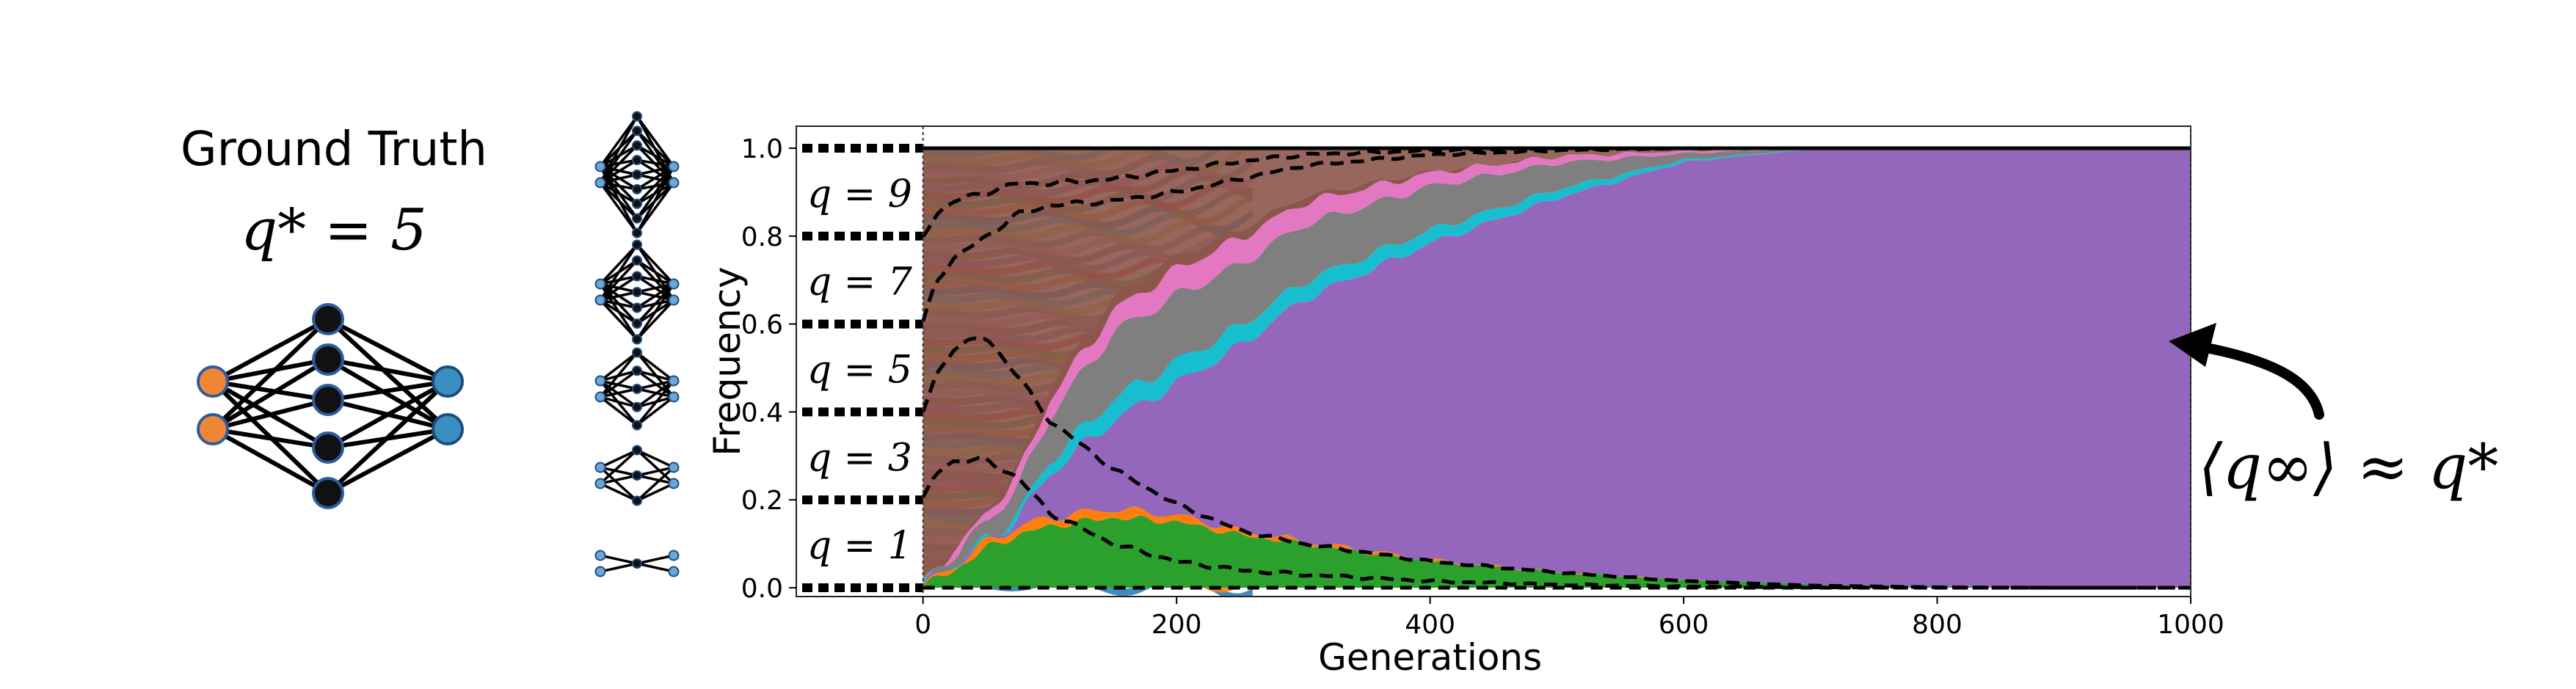  Describe the element at coordinates (2349, 467) in the screenshot. I see `annotation-text: ⟨q∞⟩ ≈ q*` at that location.